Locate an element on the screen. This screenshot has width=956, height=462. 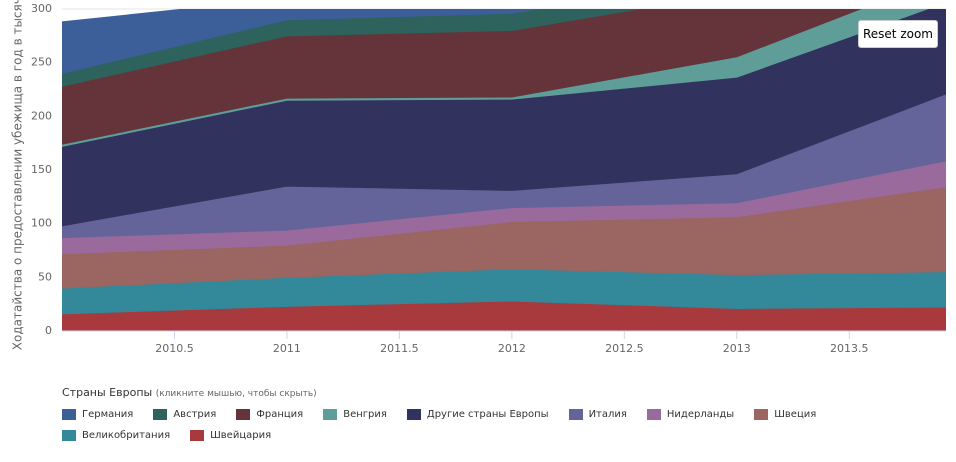
legend-subtitle: (кликните мышью, чтобы скрыть) is located at coordinates (236, 394).